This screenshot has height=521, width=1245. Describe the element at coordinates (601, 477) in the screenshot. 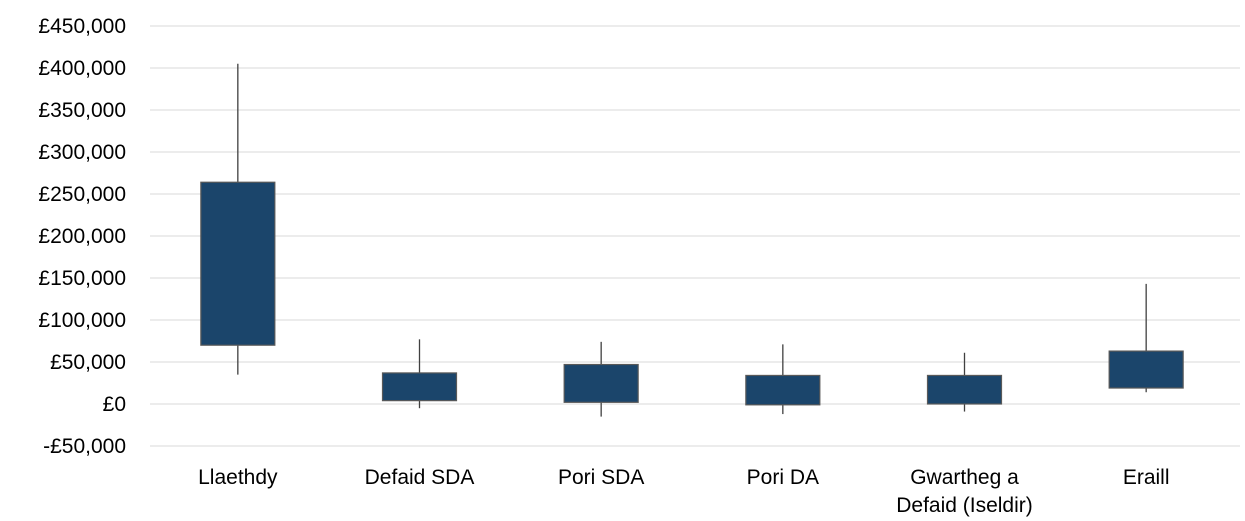

I see `x-category-label: Pori SDA` at that location.